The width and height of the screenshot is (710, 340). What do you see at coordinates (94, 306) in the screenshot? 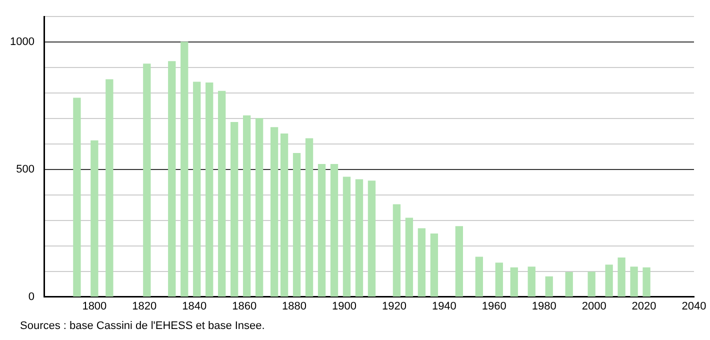
I see `x-tick-label: 1800` at bounding box center [94, 306].